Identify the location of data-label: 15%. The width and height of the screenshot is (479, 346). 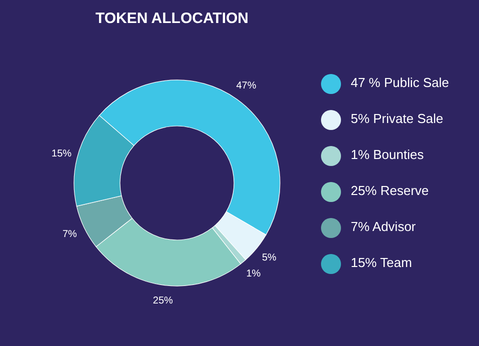
(62, 154).